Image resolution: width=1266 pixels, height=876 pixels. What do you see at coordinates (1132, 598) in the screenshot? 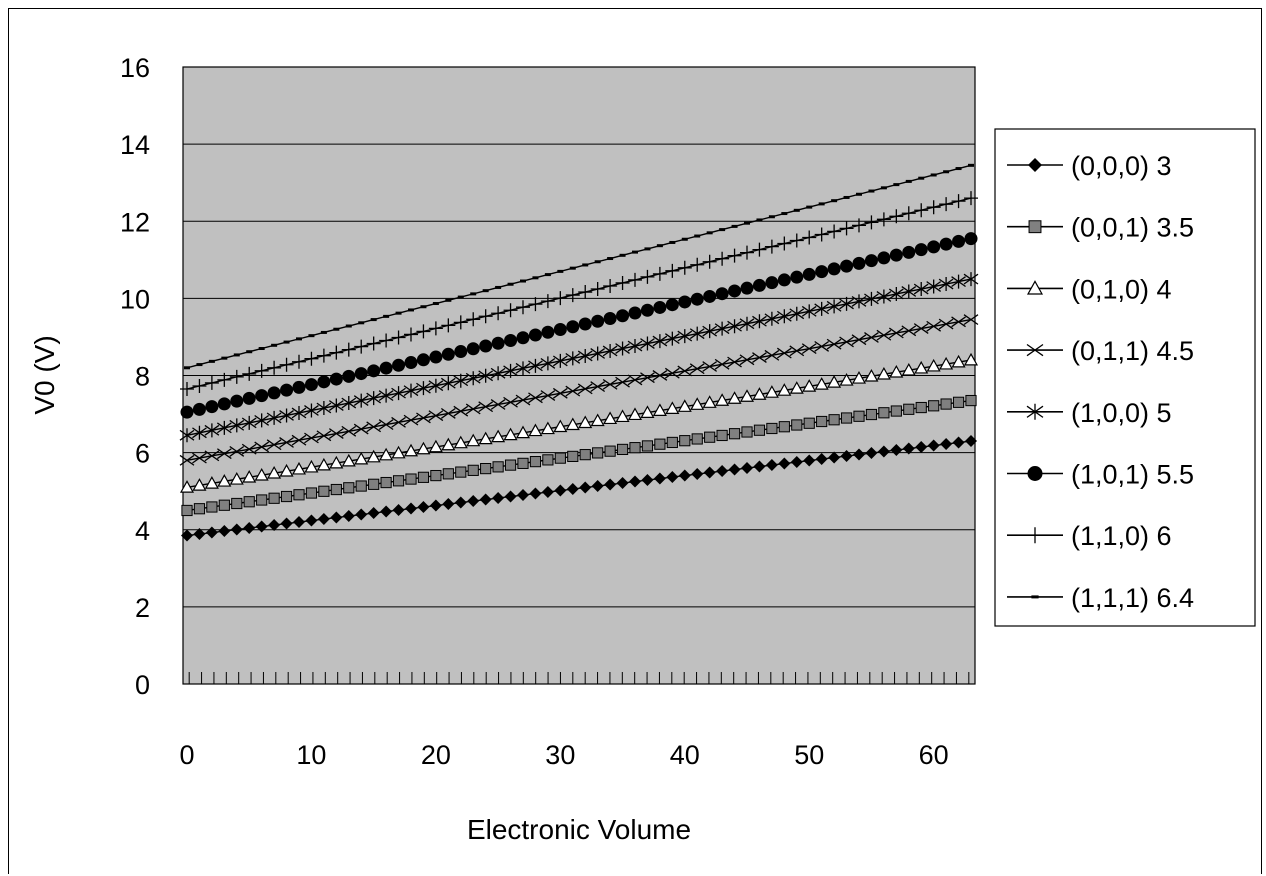
I see `legend-label: (1,1,1) 6.4` at bounding box center [1132, 598].